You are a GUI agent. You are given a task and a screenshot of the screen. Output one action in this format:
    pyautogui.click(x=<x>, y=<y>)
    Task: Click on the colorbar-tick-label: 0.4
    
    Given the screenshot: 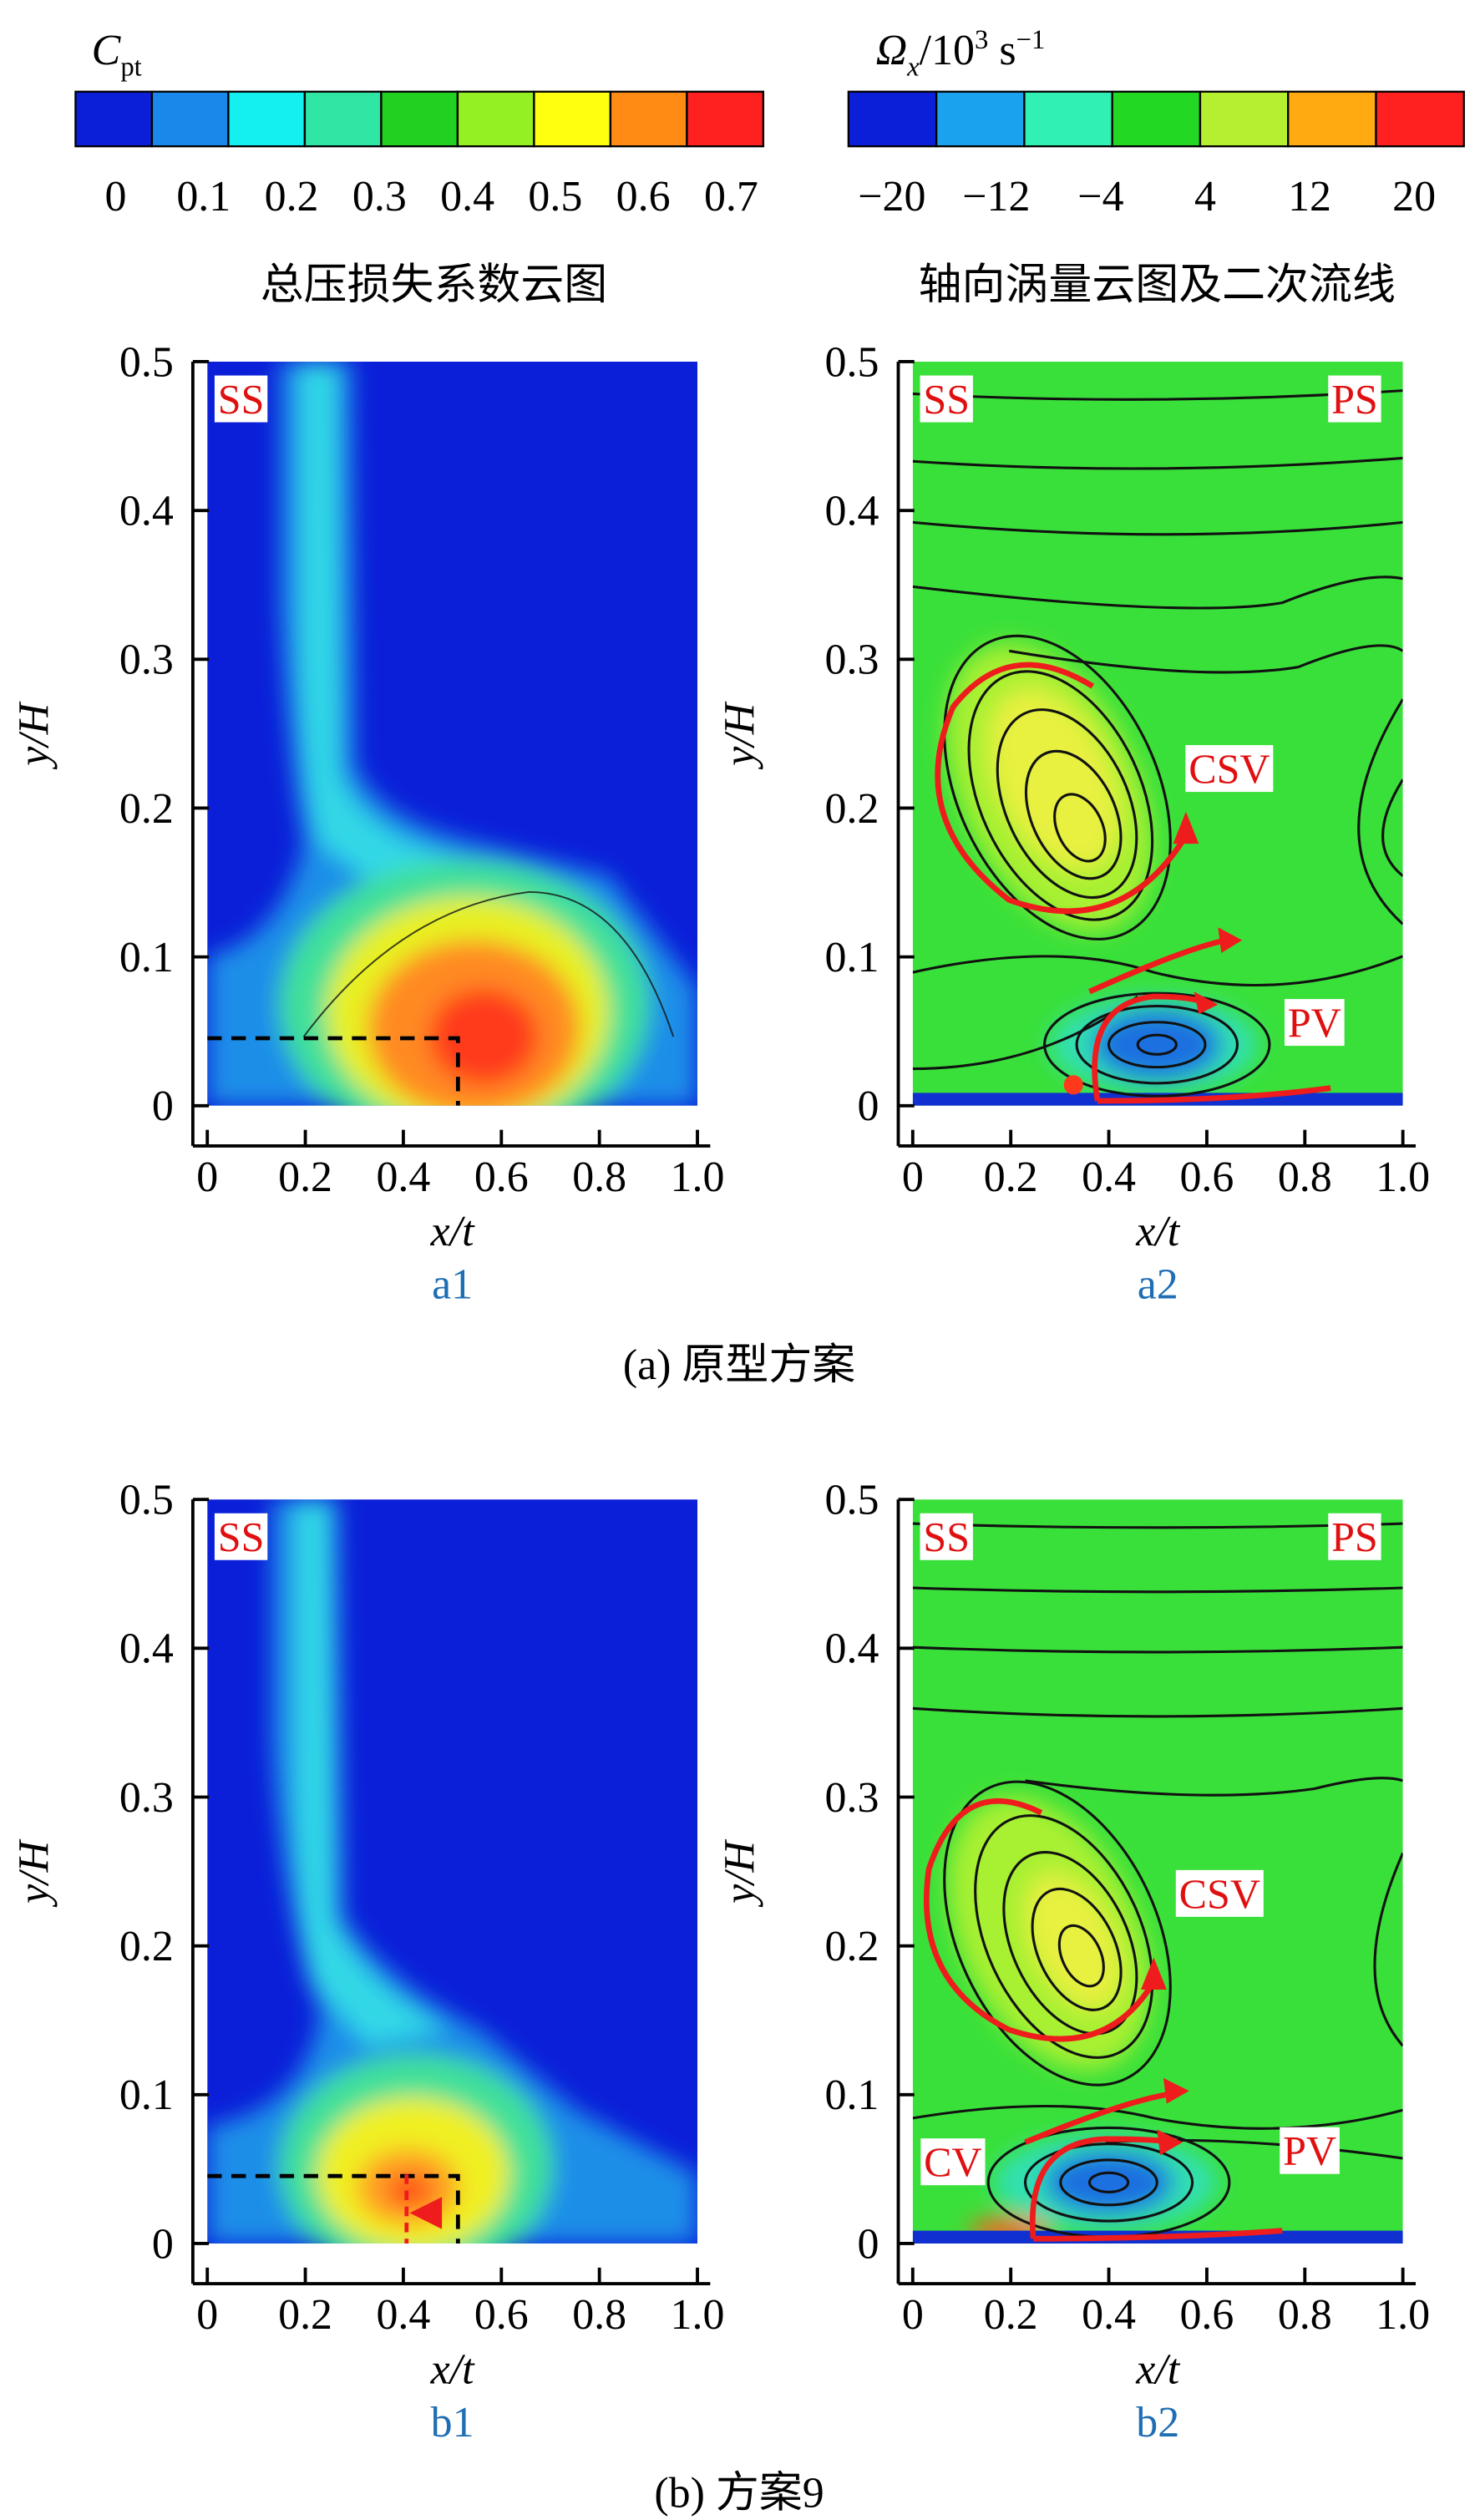 What is the action you would take?
    pyautogui.click(x=467, y=197)
    